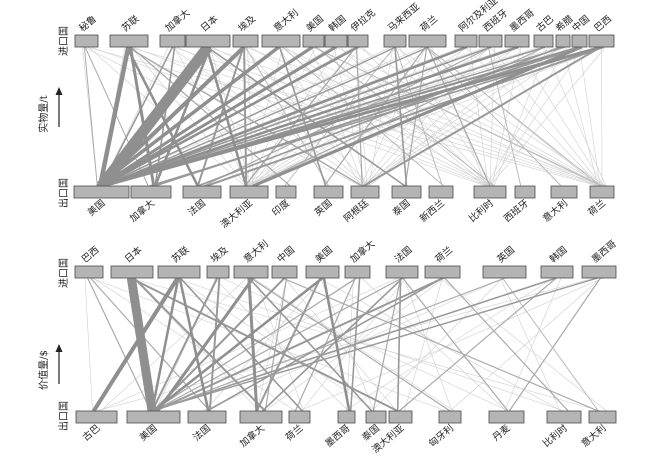 Image resolution: width=650 pixels, height=470 pixels. I want to click on importer-label: 墨西哥, so click(604, 252).